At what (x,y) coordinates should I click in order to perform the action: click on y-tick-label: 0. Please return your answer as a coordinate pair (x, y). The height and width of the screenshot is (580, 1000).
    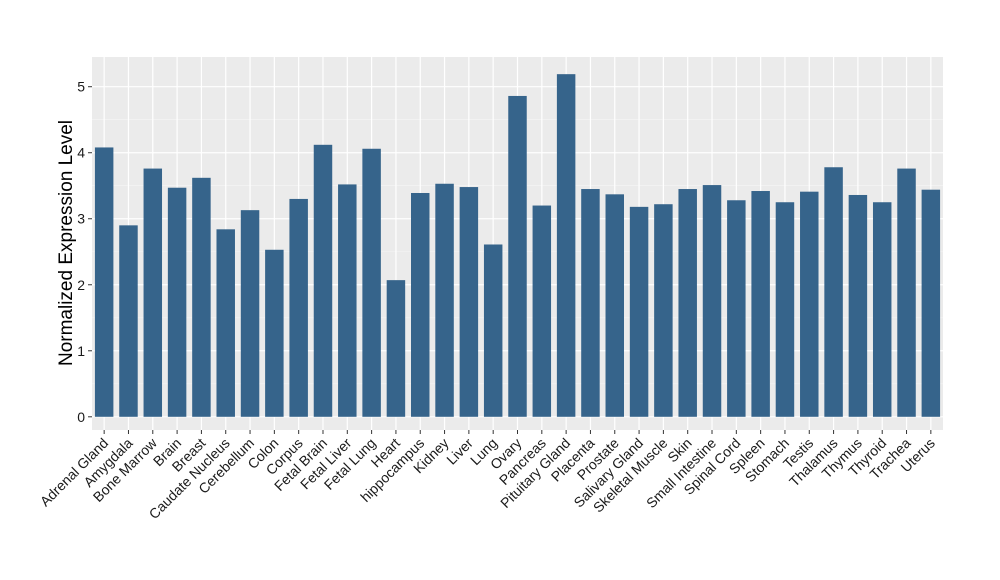
    Looking at the image, I should click on (81, 417).